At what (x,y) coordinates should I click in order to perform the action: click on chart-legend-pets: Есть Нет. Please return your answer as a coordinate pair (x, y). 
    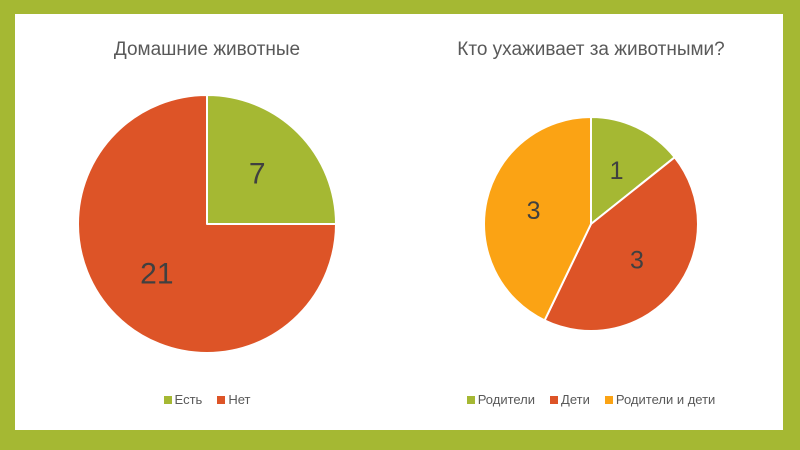
    Looking at the image, I should click on (206, 408).